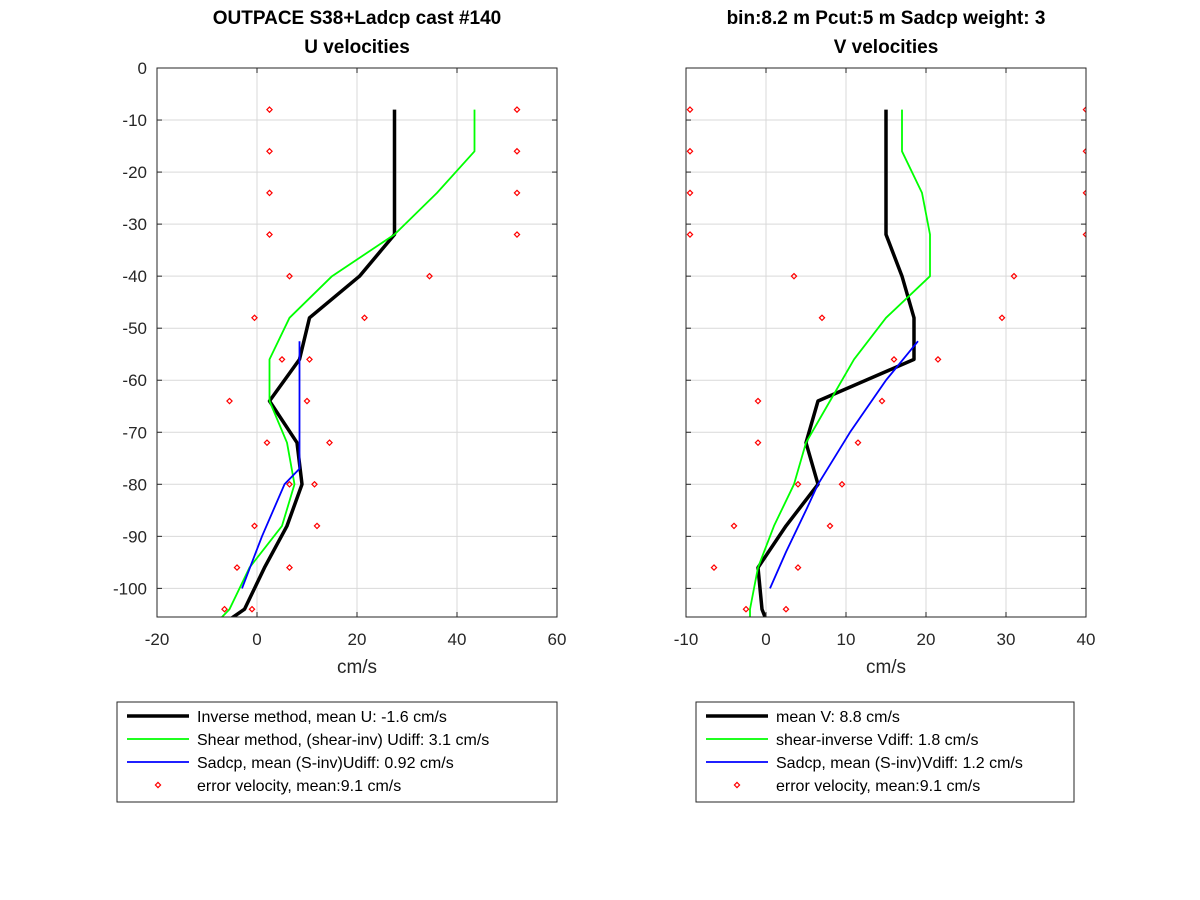  What do you see at coordinates (899, 763) in the screenshot?
I see `legend-entry-label: Sadcp, mean (S-inv)Vdiff: 1.2 cm/s` at bounding box center [899, 763].